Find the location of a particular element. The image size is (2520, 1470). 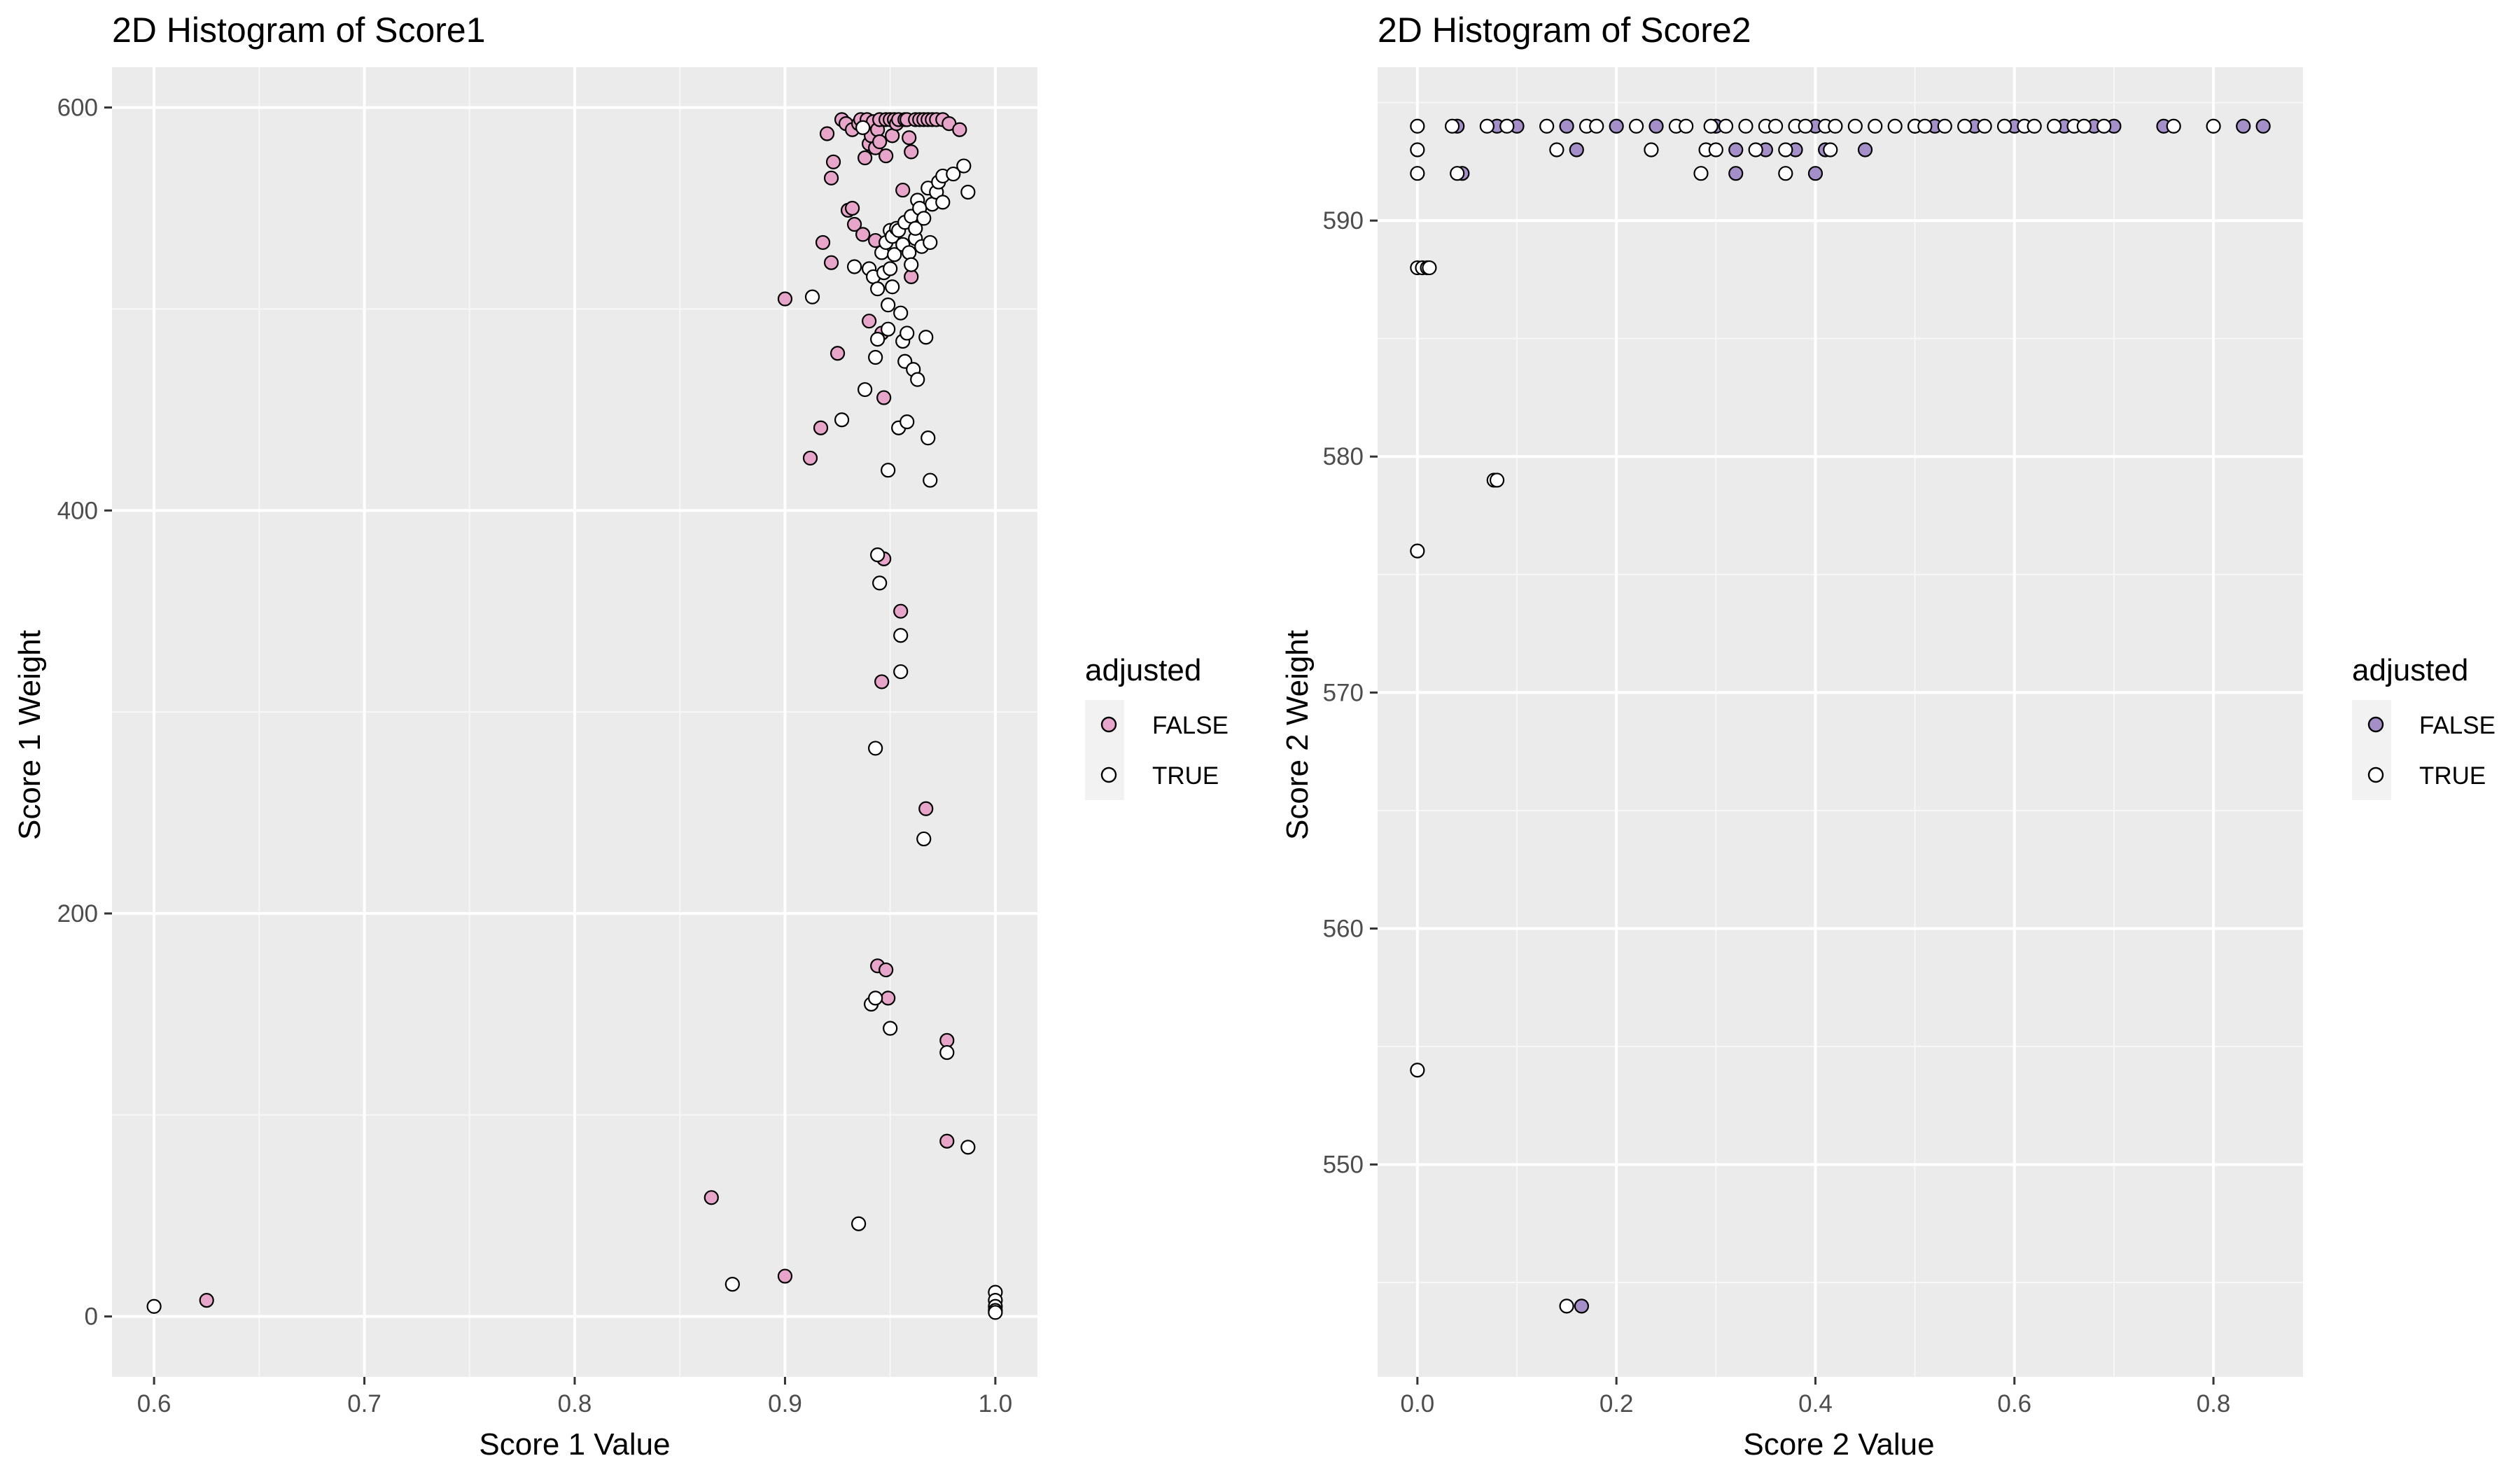

x-tick-label: 0.6 is located at coordinates (2014, 1404).